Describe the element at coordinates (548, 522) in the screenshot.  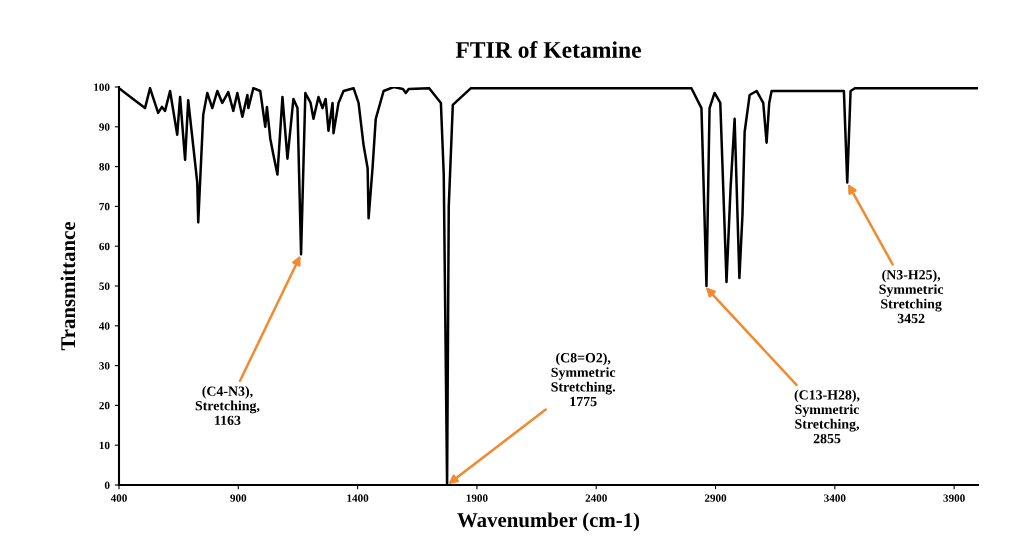
I see `x-axis-title: Wavenumber (cm-1)` at that location.